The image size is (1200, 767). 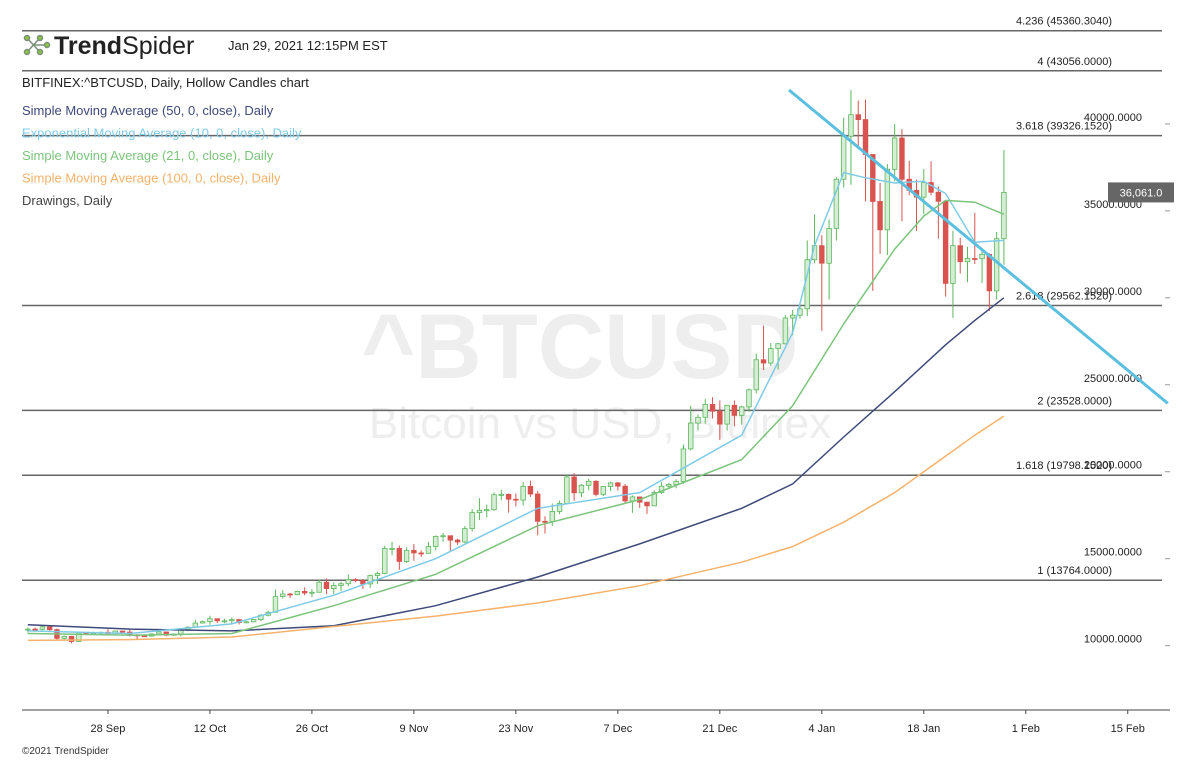 What do you see at coordinates (1128, 729) in the screenshot?
I see `x-tick-label: 15 Feb` at bounding box center [1128, 729].